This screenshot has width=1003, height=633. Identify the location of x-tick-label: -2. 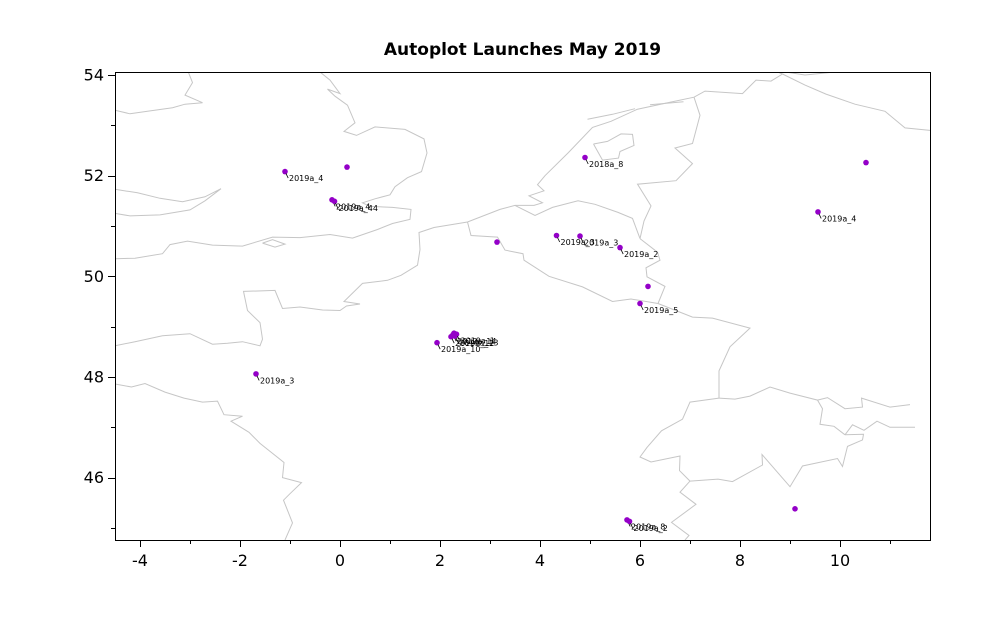
(240, 560).